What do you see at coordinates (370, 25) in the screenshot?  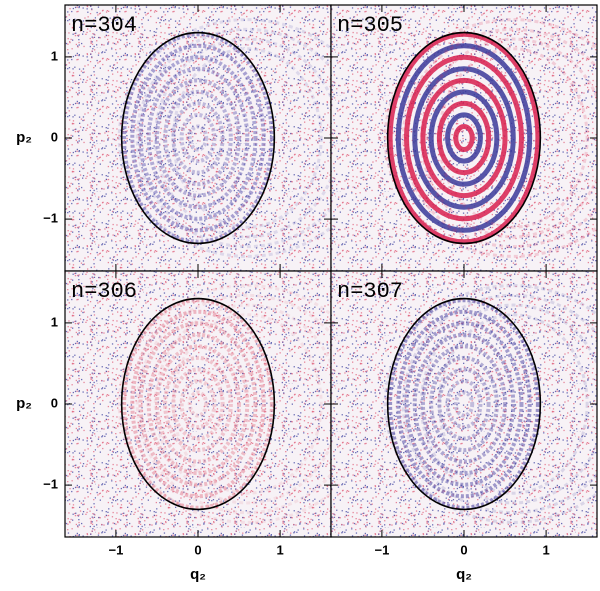 I see `panel-label: n=305` at bounding box center [370, 25].